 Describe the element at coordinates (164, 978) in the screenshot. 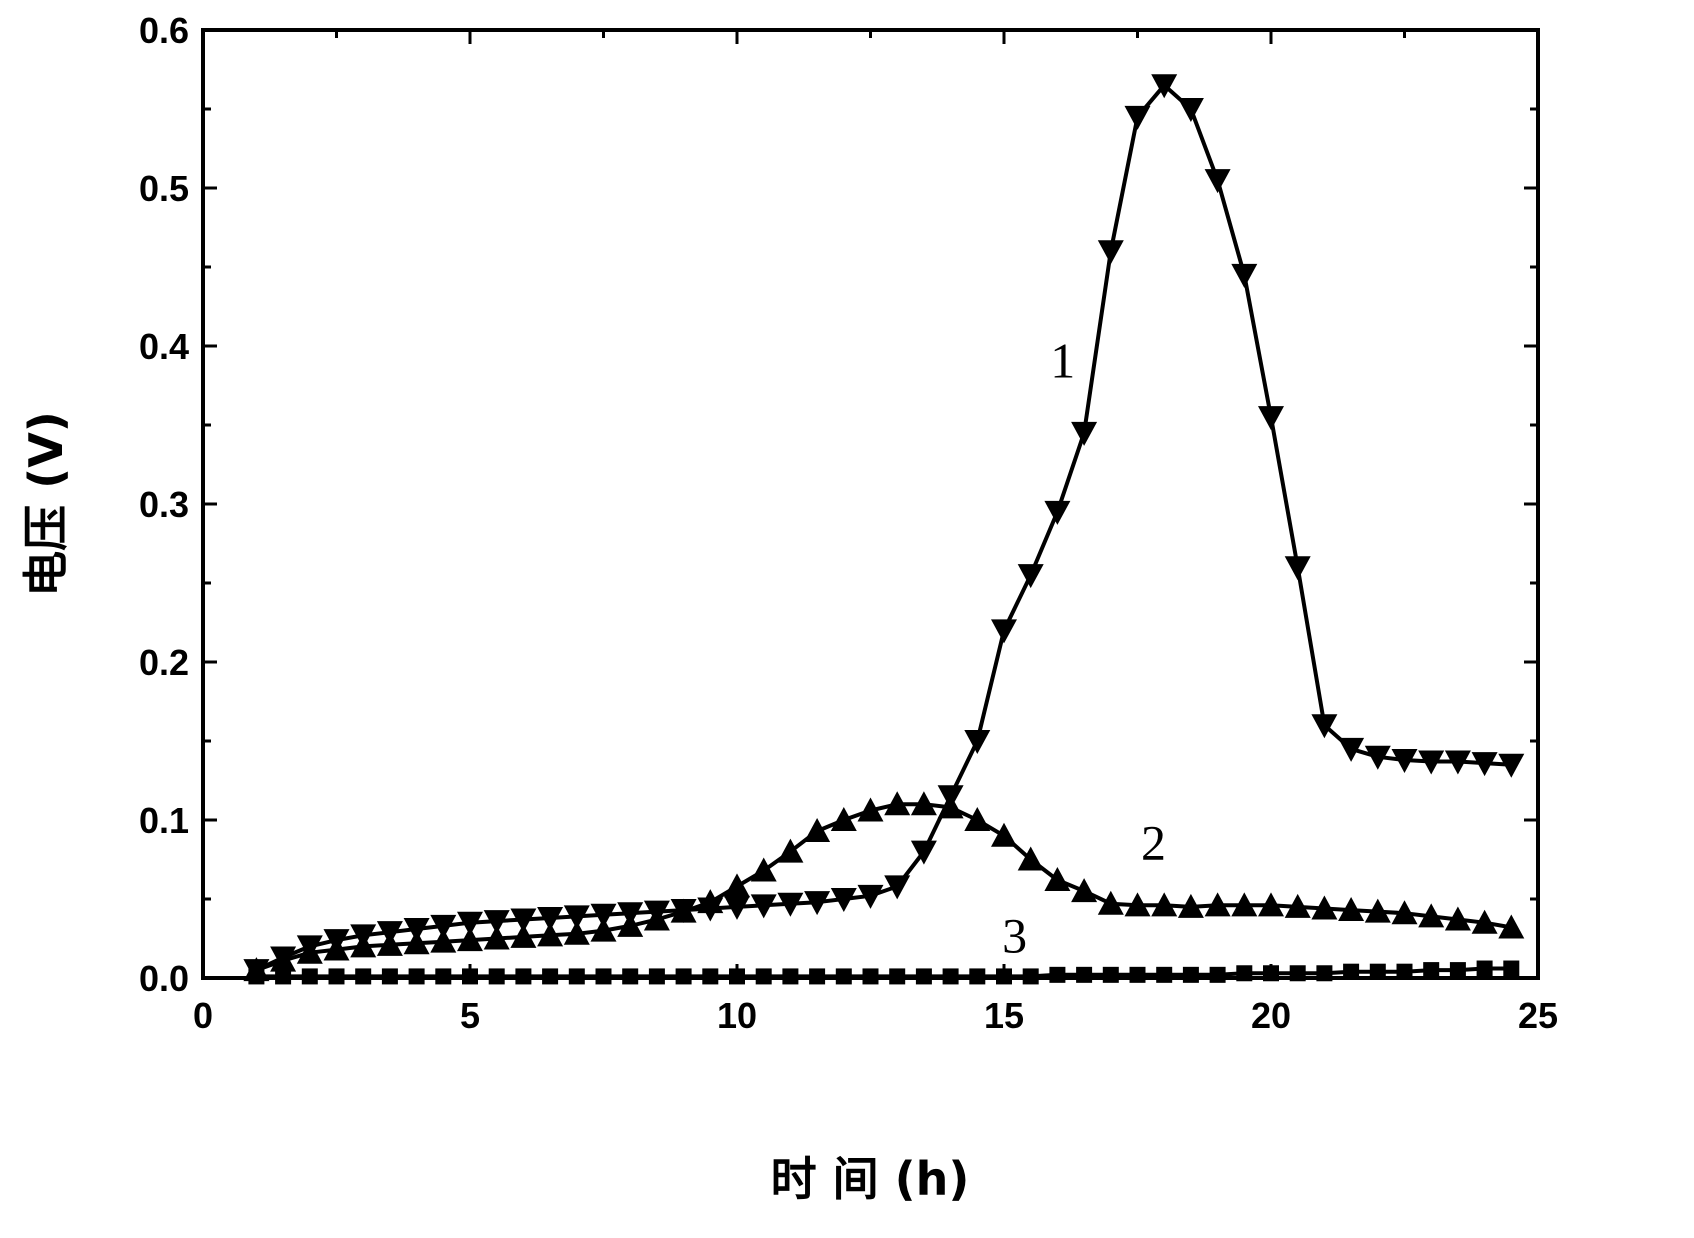

I see `y-tick-label: 0.0` at that location.